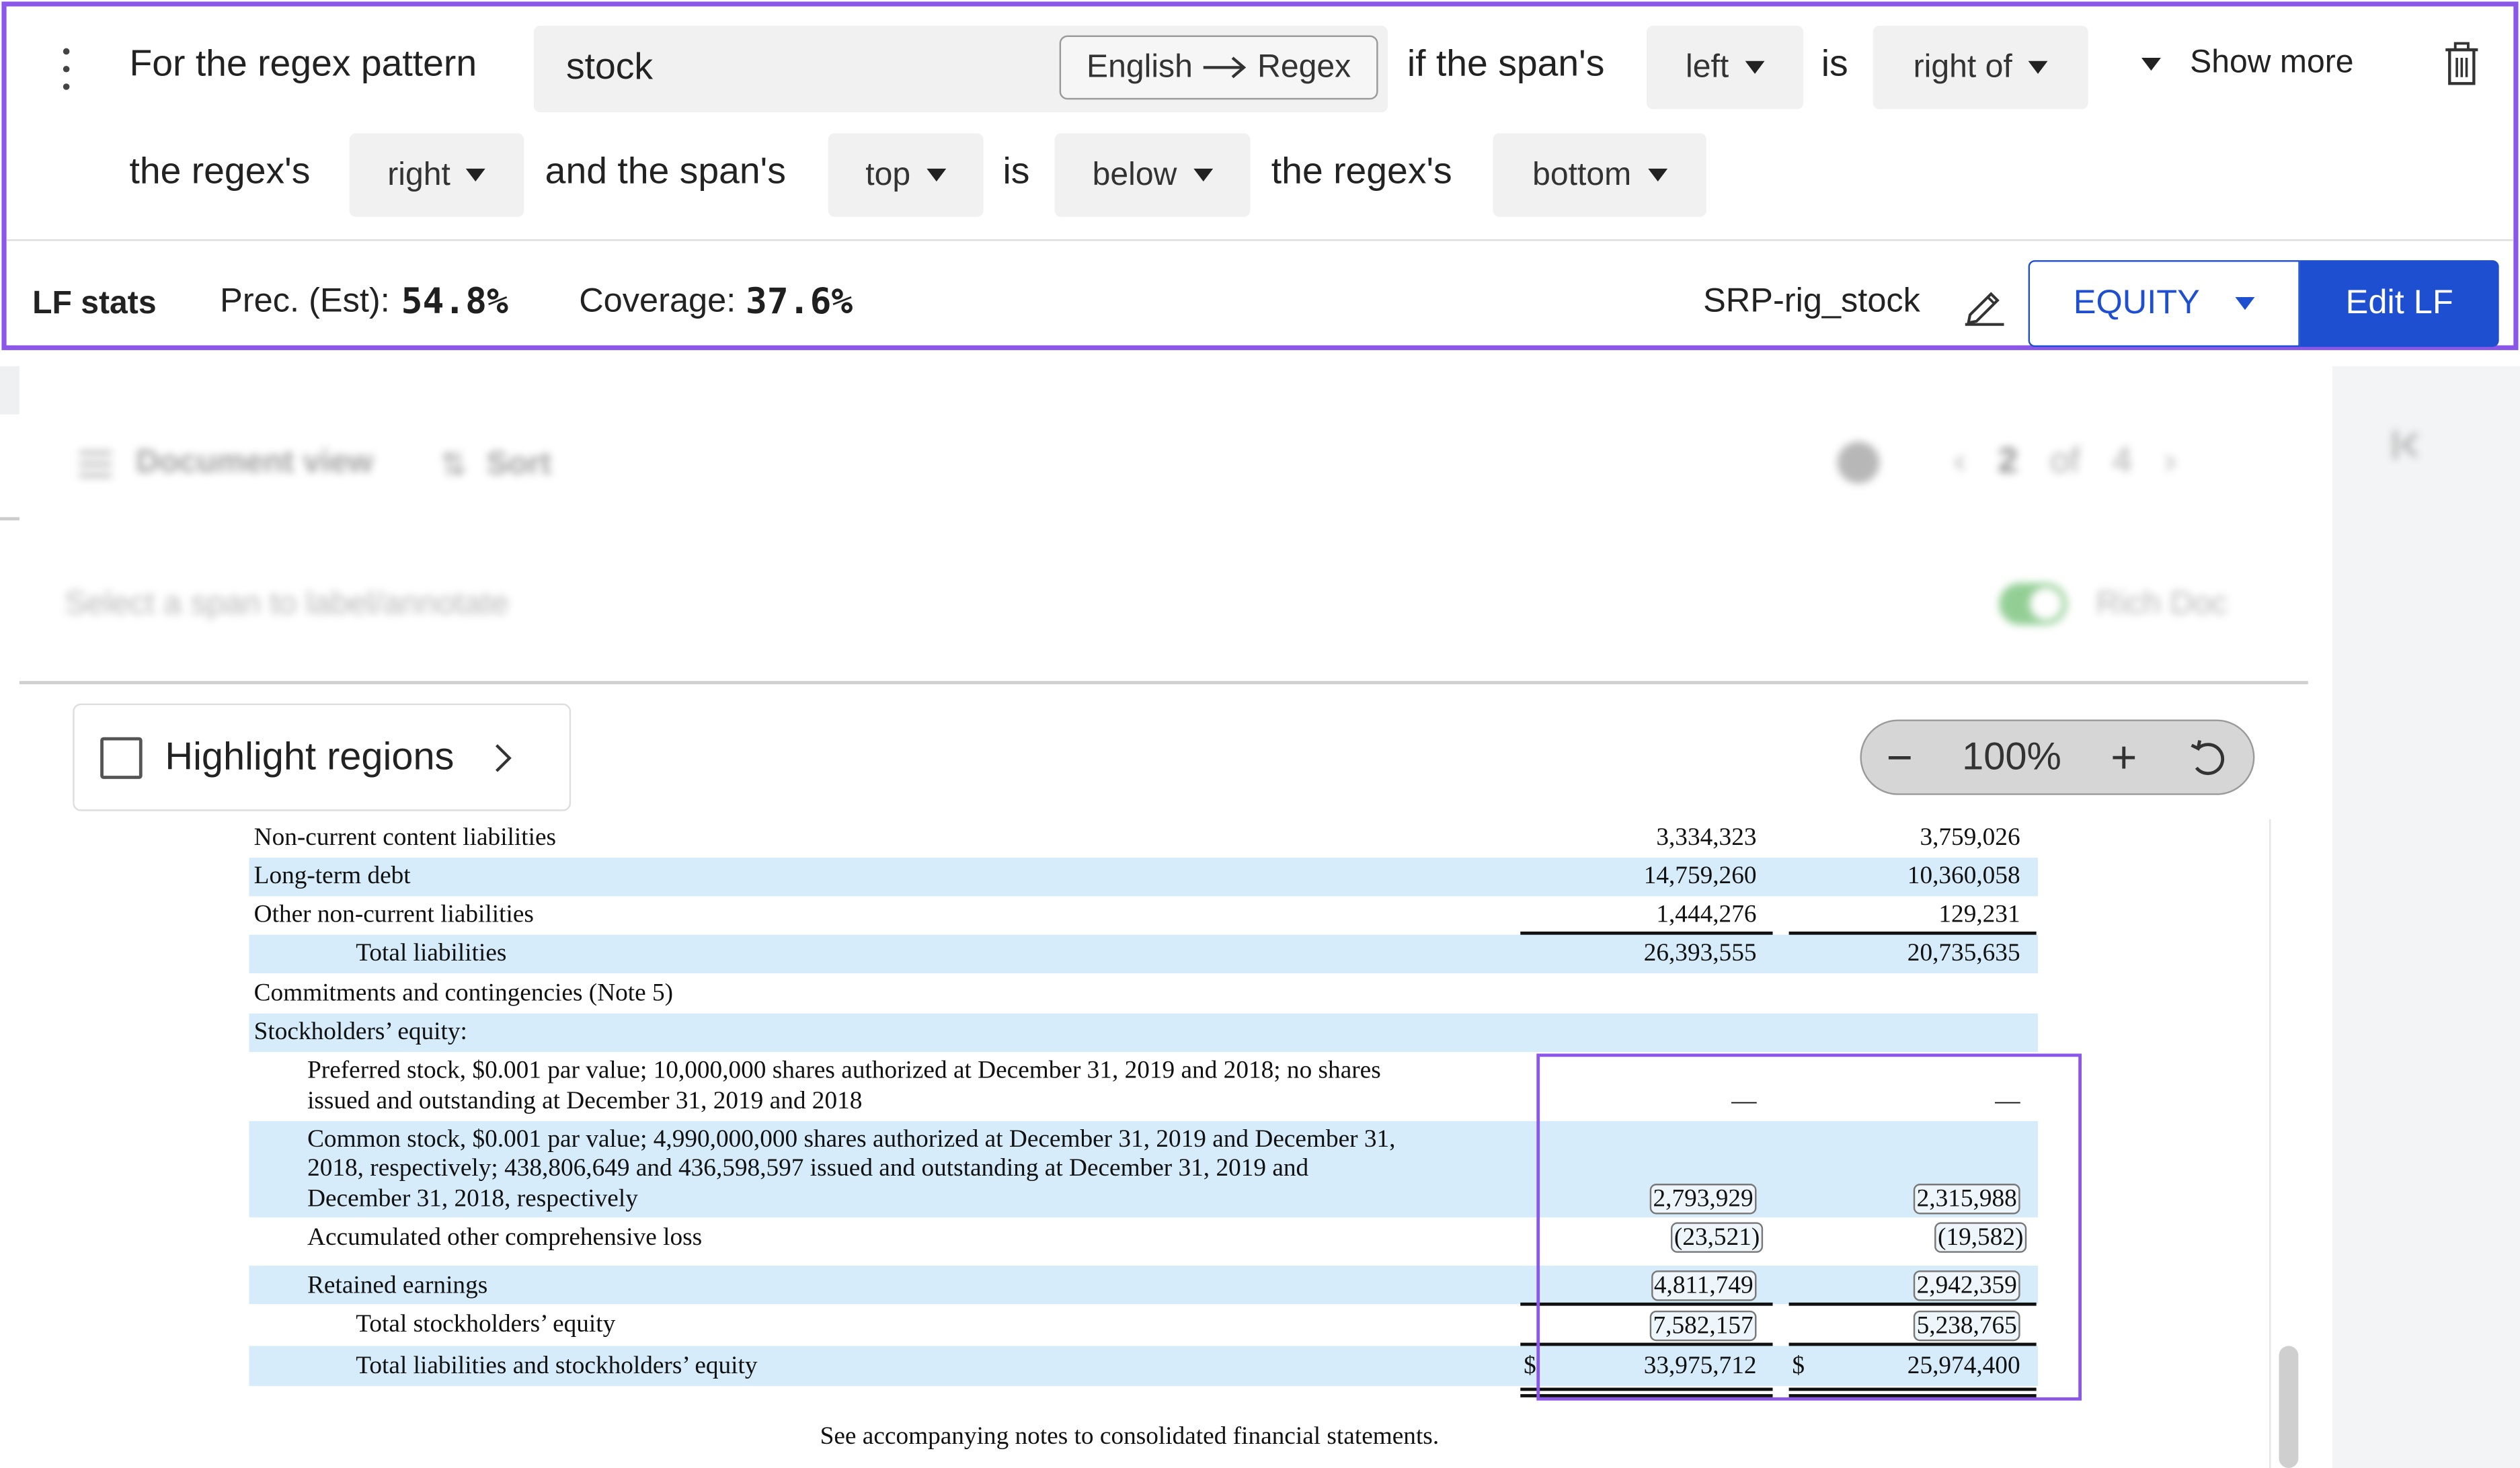 Image resolution: width=2520 pixels, height=1468 pixels. What do you see at coordinates (1152, 175) in the screenshot?
I see `relation-dropdown-2: below` at bounding box center [1152, 175].